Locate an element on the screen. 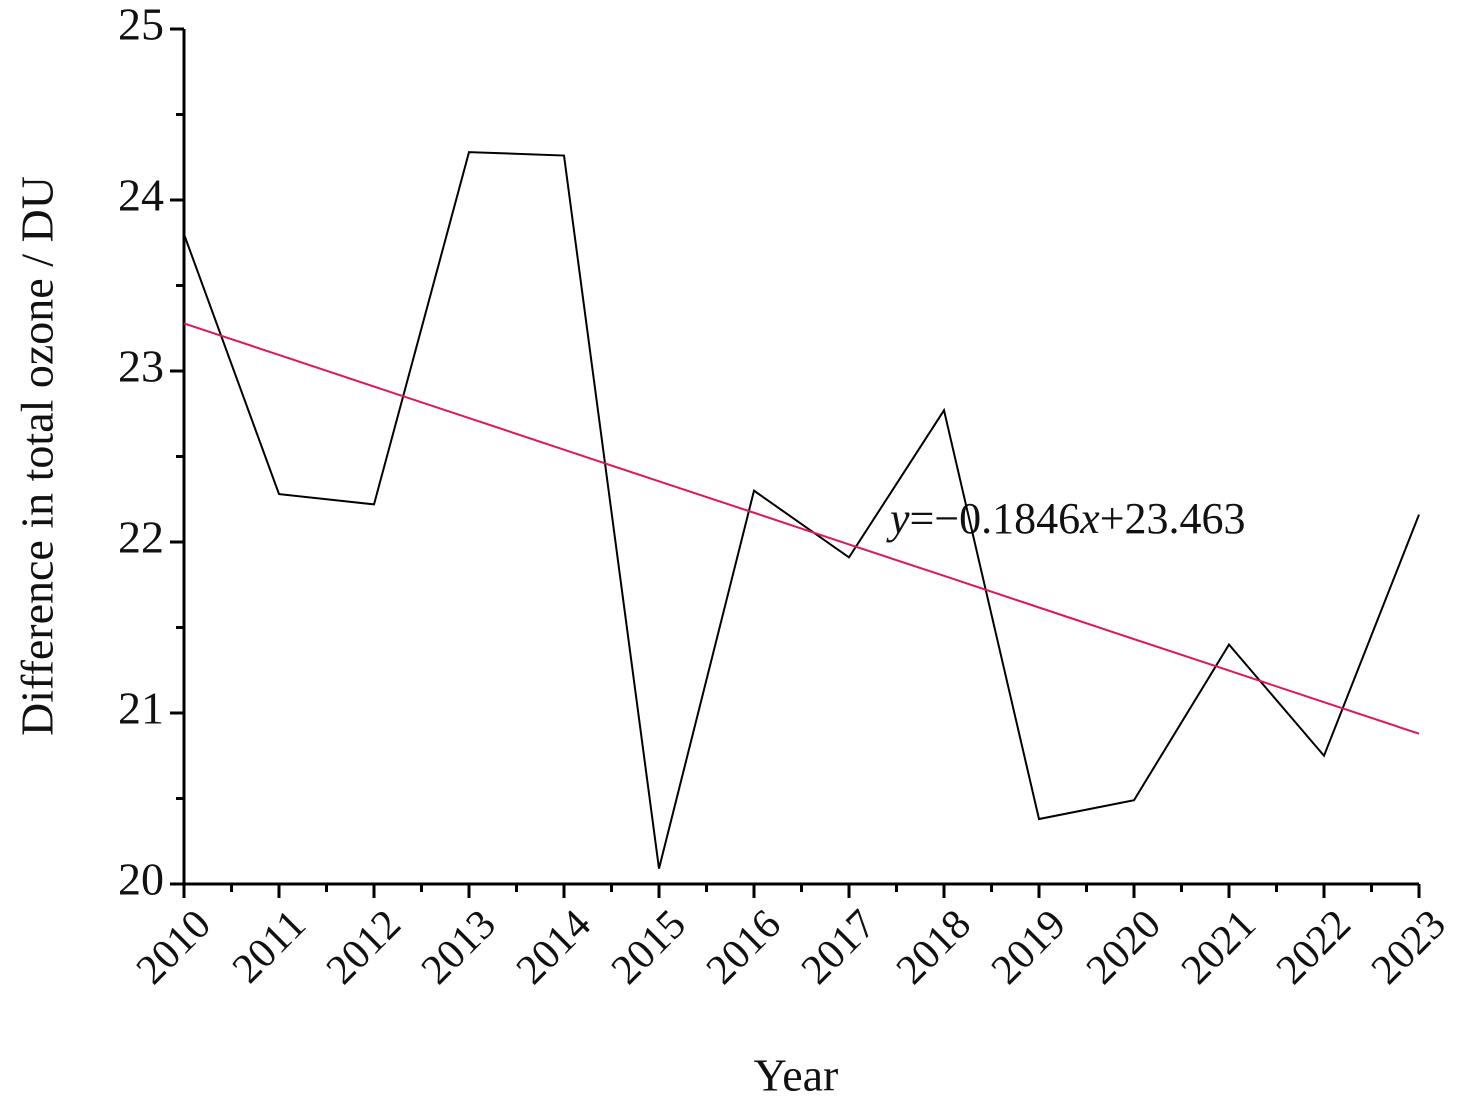 The image size is (1476, 1117). x-tick-label: 2016 is located at coordinates (744, 947).